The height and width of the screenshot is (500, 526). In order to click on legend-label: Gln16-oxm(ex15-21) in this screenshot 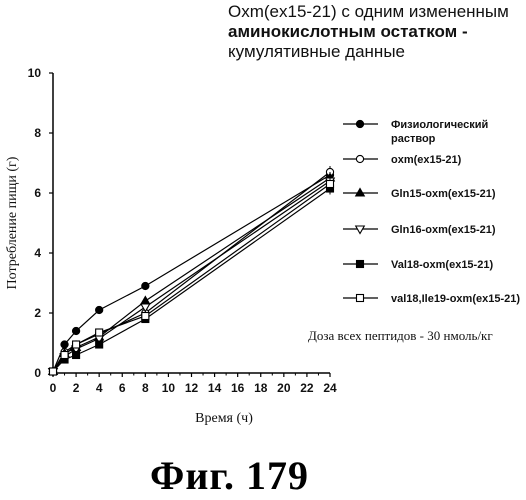, I will do `click(443, 230)`.